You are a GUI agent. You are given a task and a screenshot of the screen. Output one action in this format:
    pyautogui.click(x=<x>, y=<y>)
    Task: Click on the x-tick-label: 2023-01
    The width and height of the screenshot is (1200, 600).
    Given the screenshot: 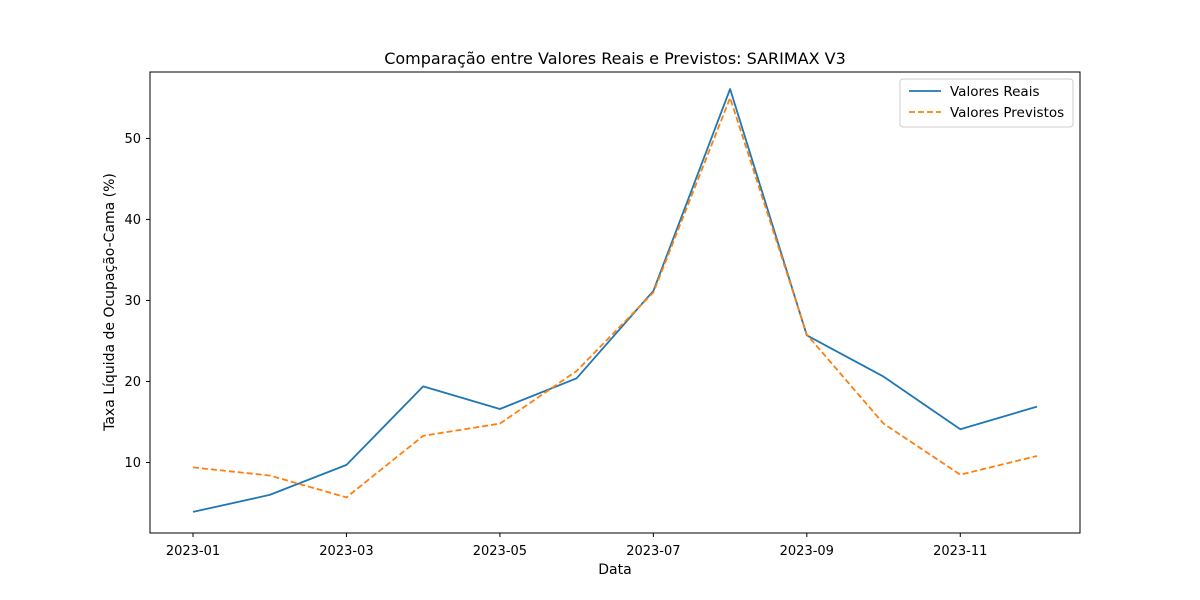 What is the action you would take?
    pyautogui.click(x=193, y=551)
    